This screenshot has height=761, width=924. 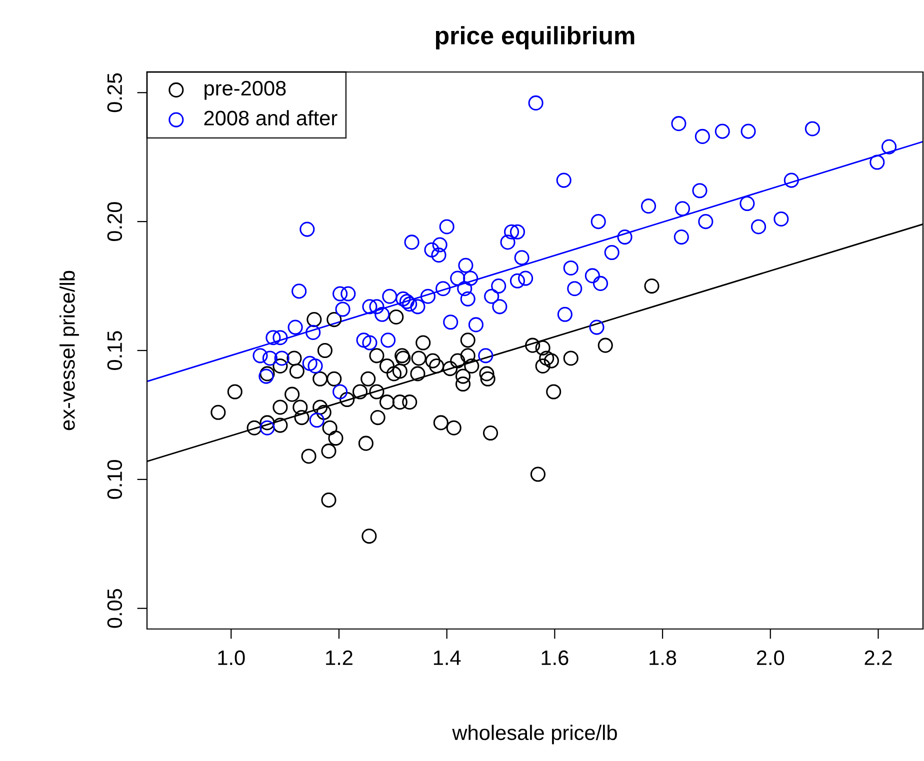 I want to click on x-tick-label: 1.0, so click(x=231, y=658).